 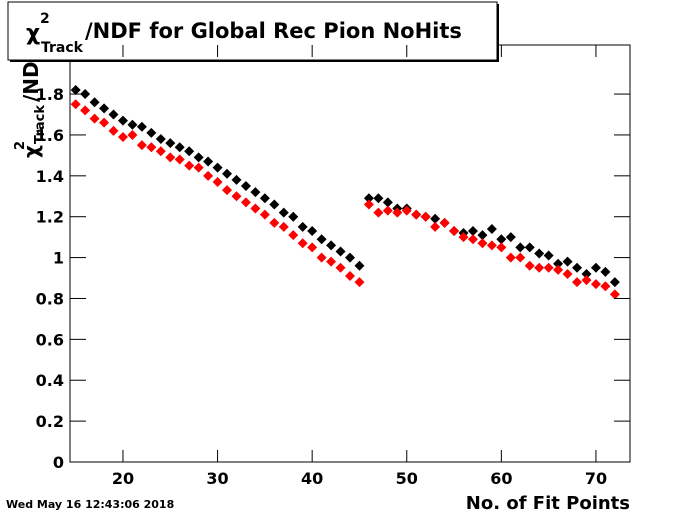 What do you see at coordinates (50, 94) in the screenshot?
I see `y-tick-label: 1.8` at bounding box center [50, 94].